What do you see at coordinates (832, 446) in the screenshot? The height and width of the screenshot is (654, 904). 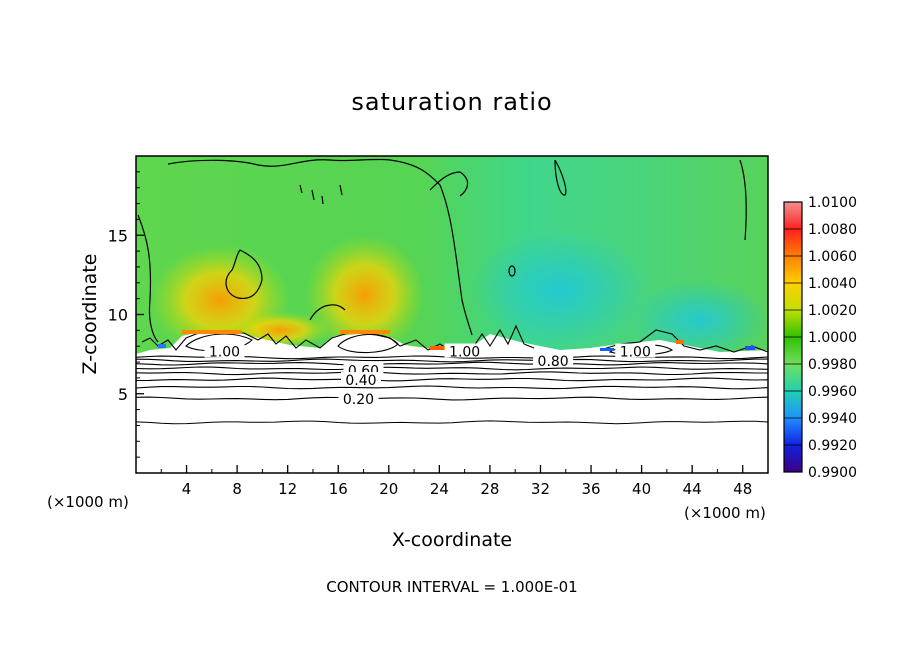 I see `colorbar-label: 0.9920` at bounding box center [832, 446].